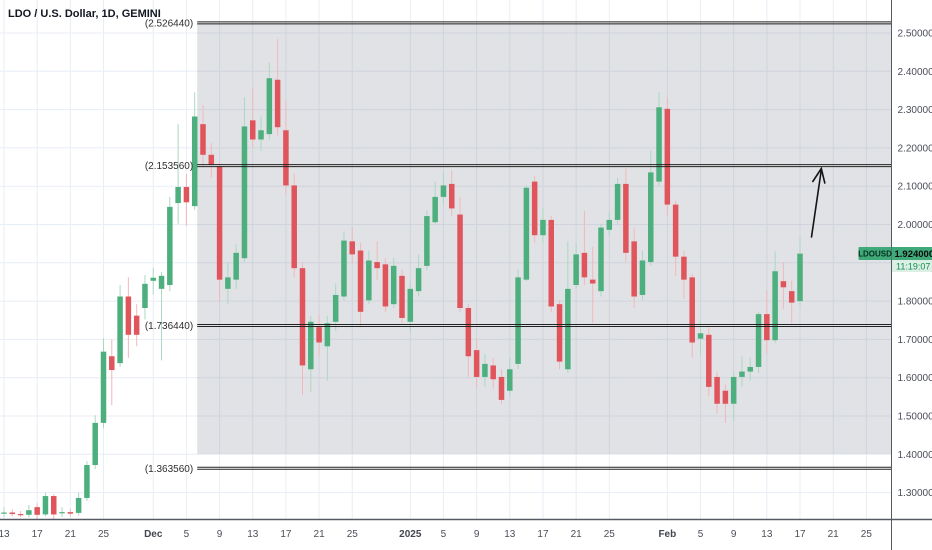  What do you see at coordinates (875, 253) in the screenshot?
I see `symbol-badge` at bounding box center [875, 253].